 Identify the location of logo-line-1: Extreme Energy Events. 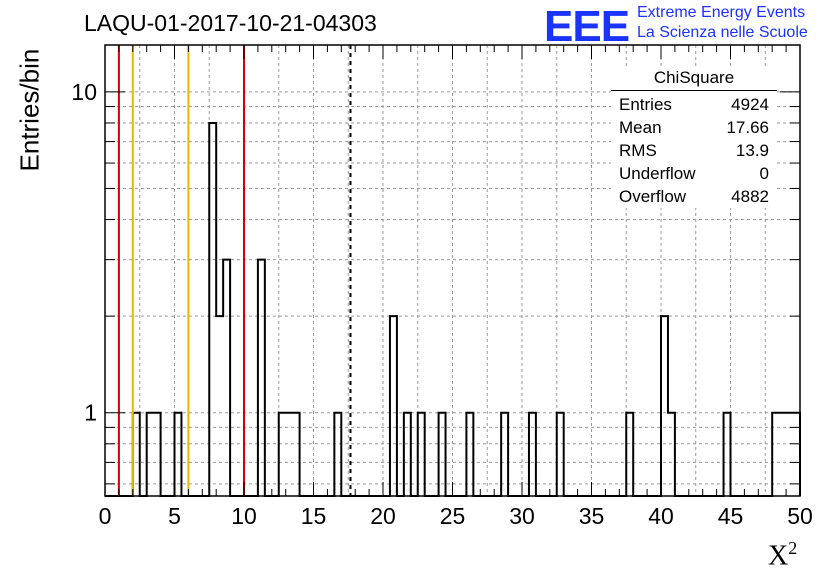
(721, 12).